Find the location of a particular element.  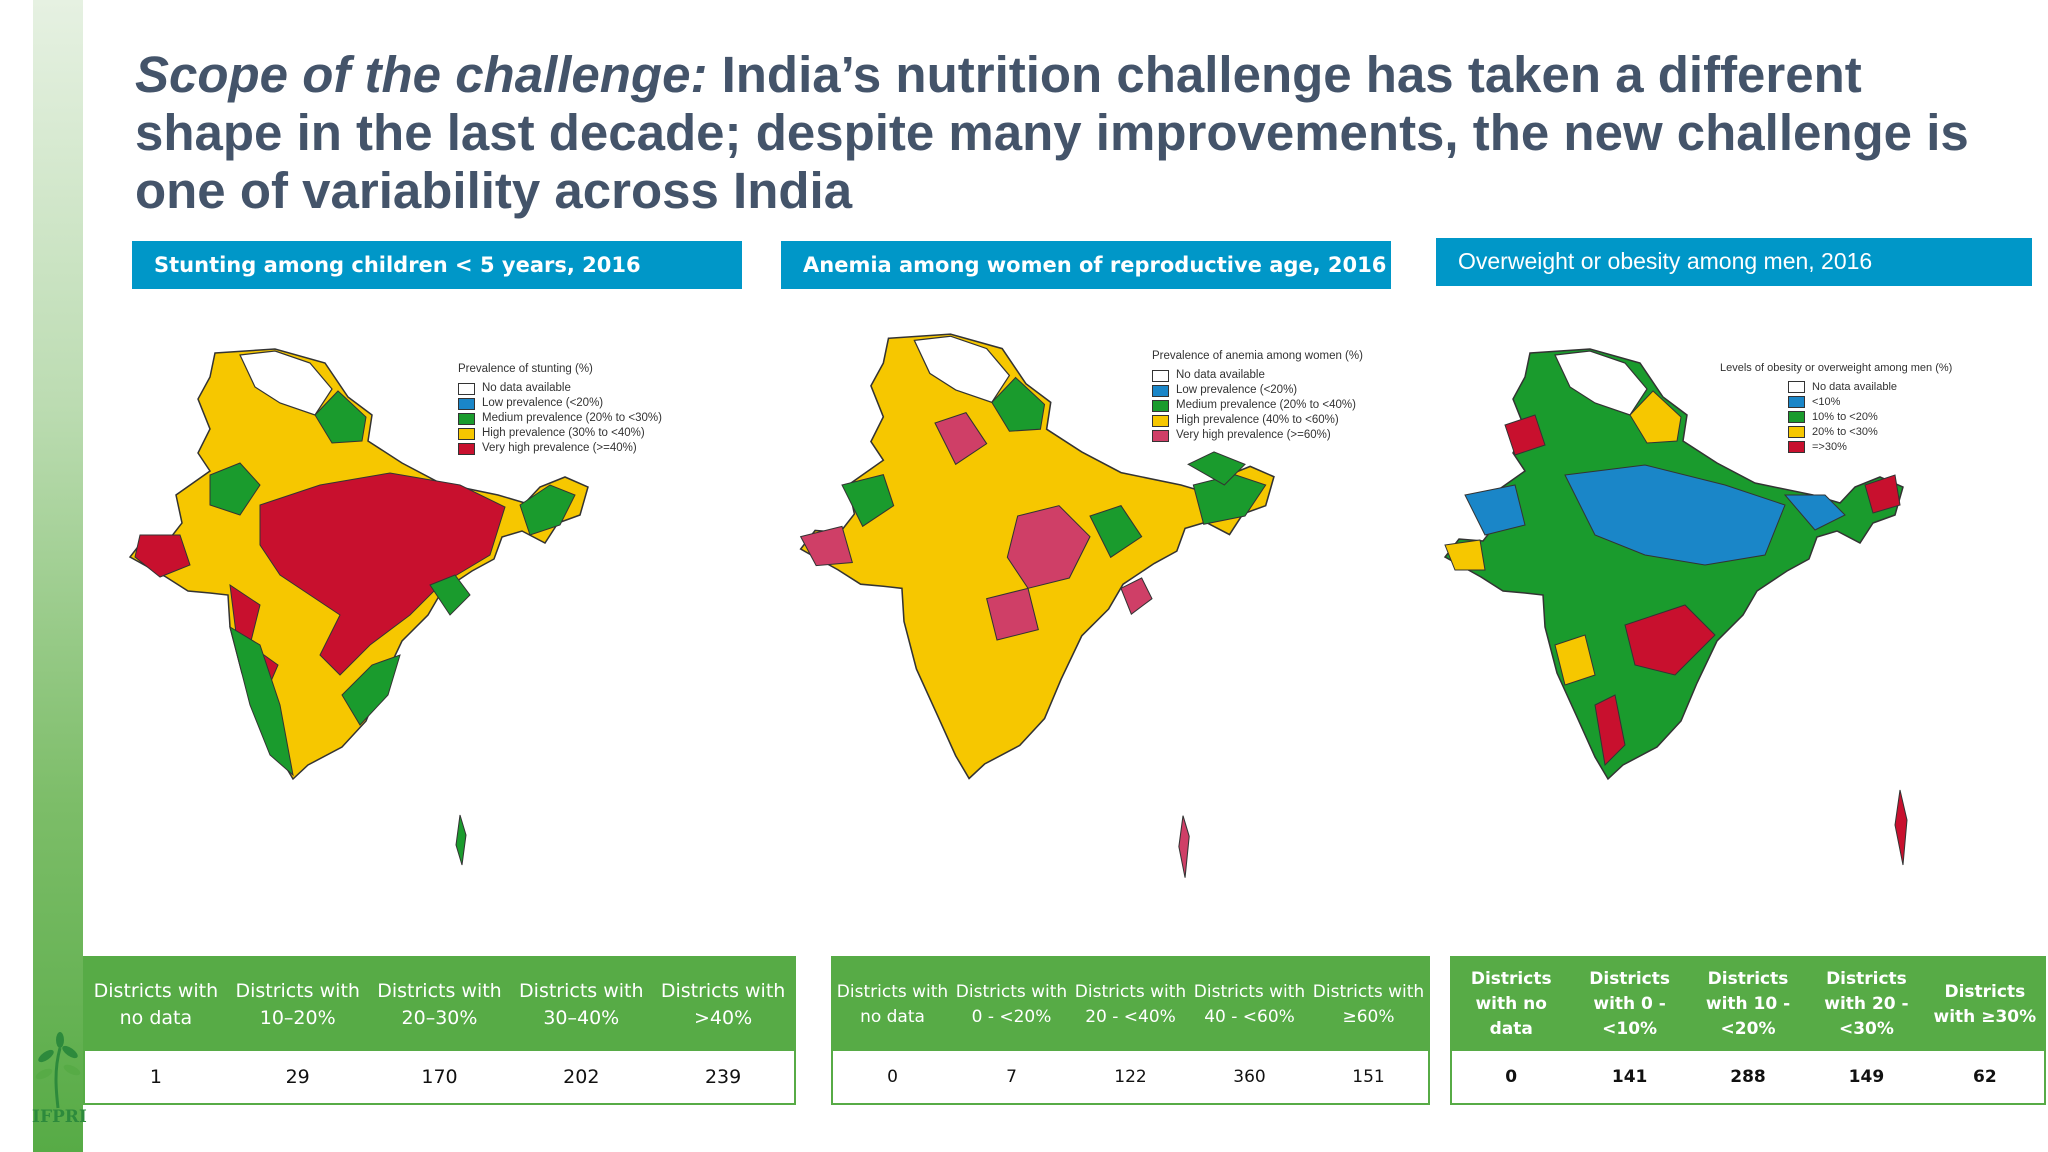

table-row: 0 141 288 149 62 is located at coordinates (1748, 1077).